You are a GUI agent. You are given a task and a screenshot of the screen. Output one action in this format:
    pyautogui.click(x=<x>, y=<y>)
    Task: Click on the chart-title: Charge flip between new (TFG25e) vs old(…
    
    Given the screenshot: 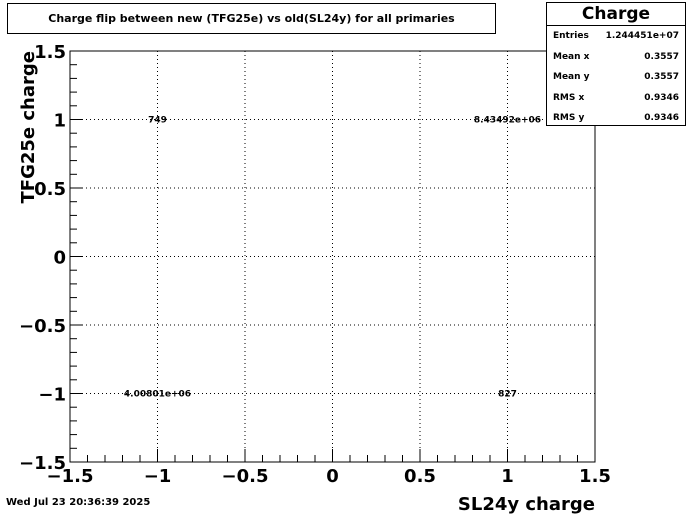 What is the action you would take?
    pyautogui.click(x=251, y=18)
    